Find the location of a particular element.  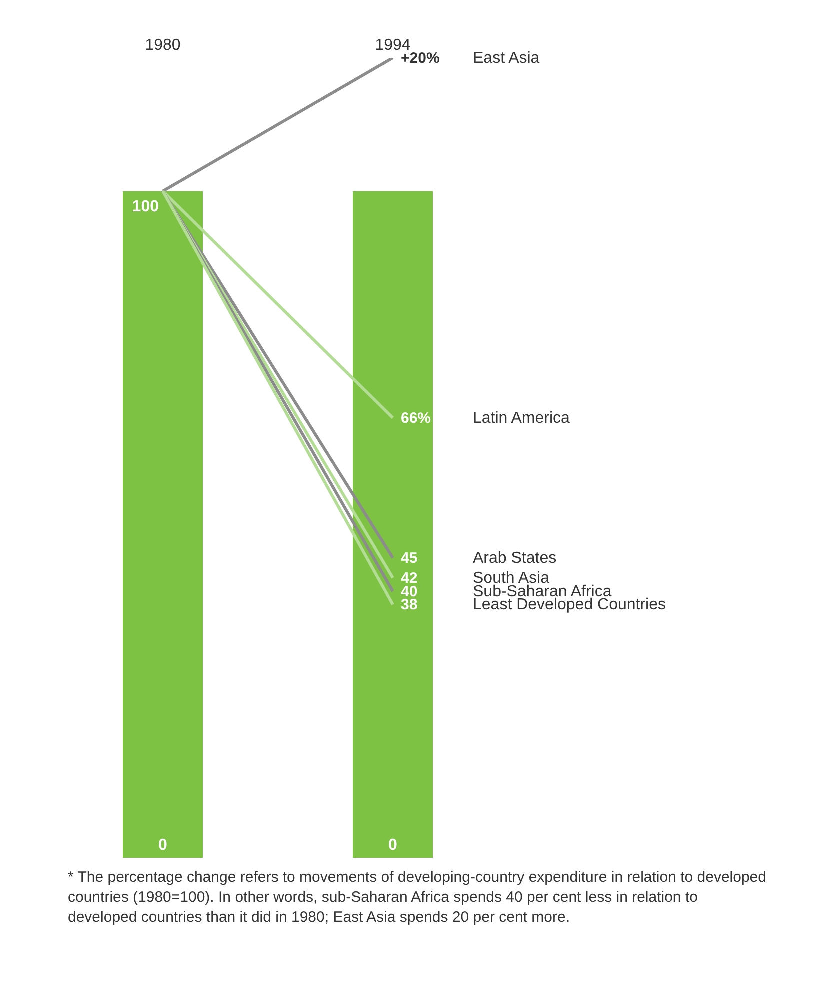

text: * The percentage change refers to movements of developing-country expenditure in relation to developed countries (1980=100). In other words, sub-Saharan Africa spends 40 per cent less in relation to developed countries than it did in 1980; East Asia spends 20 per cent more. is located at coordinates (418, 898).